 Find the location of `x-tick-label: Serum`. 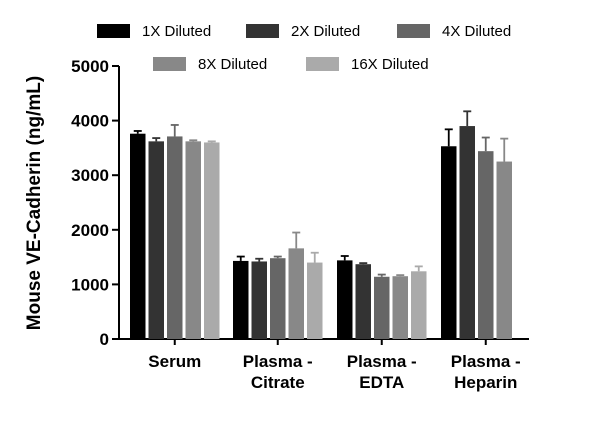

x-tick-label: Serum is located at coordinates (174, 361).